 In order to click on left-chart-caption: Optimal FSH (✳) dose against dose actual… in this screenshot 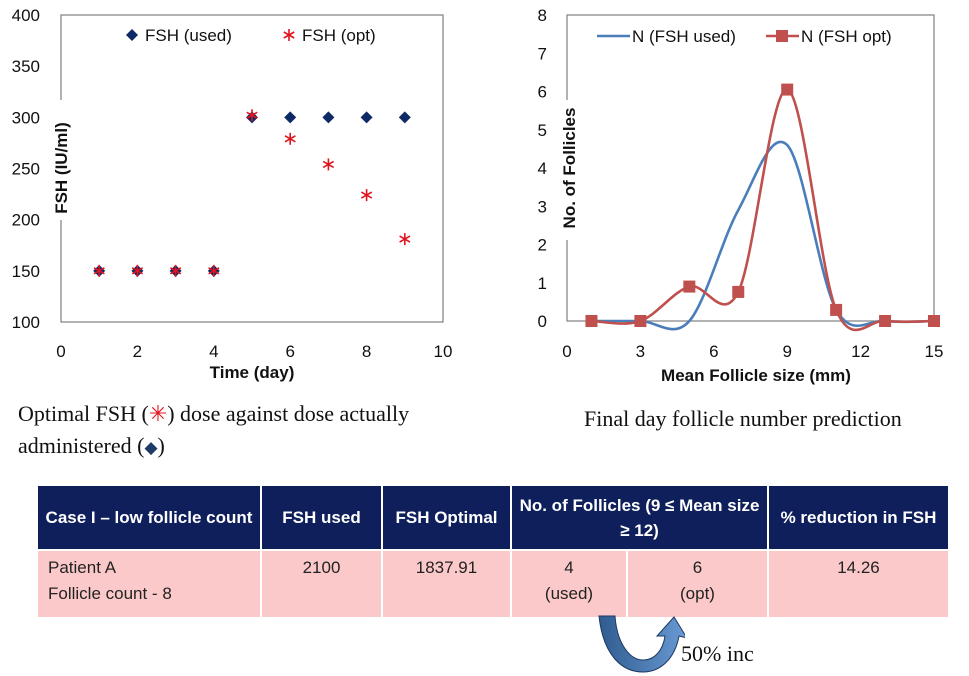, I will do `click(228, 431)`.